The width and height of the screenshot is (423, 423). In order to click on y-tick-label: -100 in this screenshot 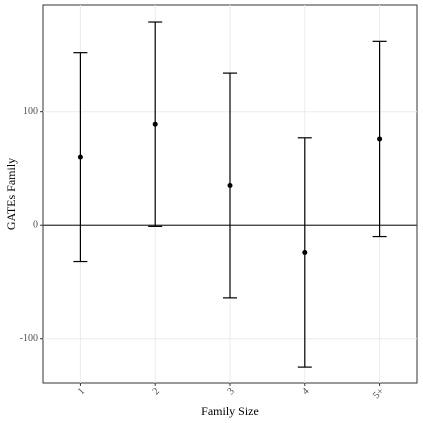, I will do `click(29, 338)`.